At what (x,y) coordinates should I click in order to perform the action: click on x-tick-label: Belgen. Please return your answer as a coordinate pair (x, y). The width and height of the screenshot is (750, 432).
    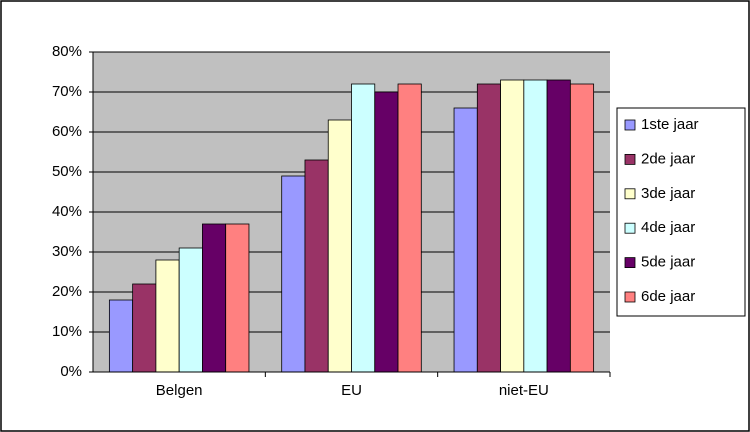
    Looking at the image, I should click on (179, 390).